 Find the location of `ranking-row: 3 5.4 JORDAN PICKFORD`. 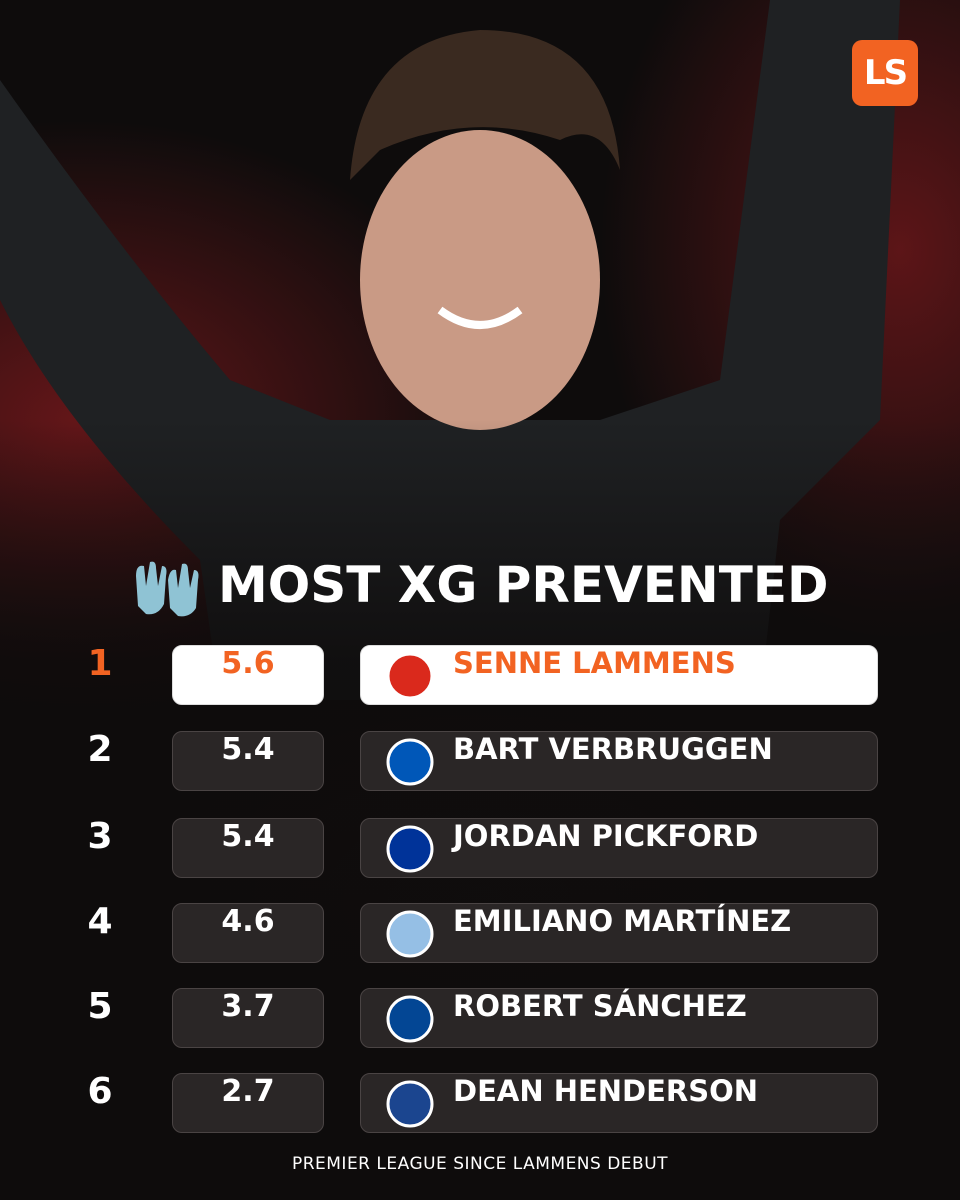

ranking-row: 3 5.4 JORDAN PICKFORD is located at coordinates (480, 848).